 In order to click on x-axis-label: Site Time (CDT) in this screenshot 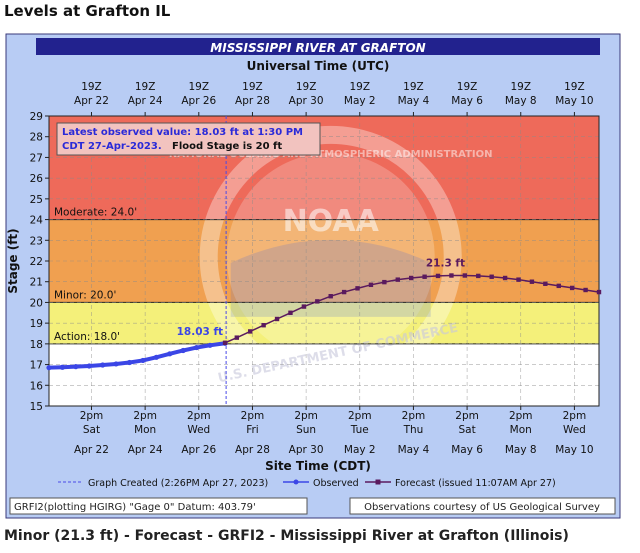, I will do `click(318, 466)`.